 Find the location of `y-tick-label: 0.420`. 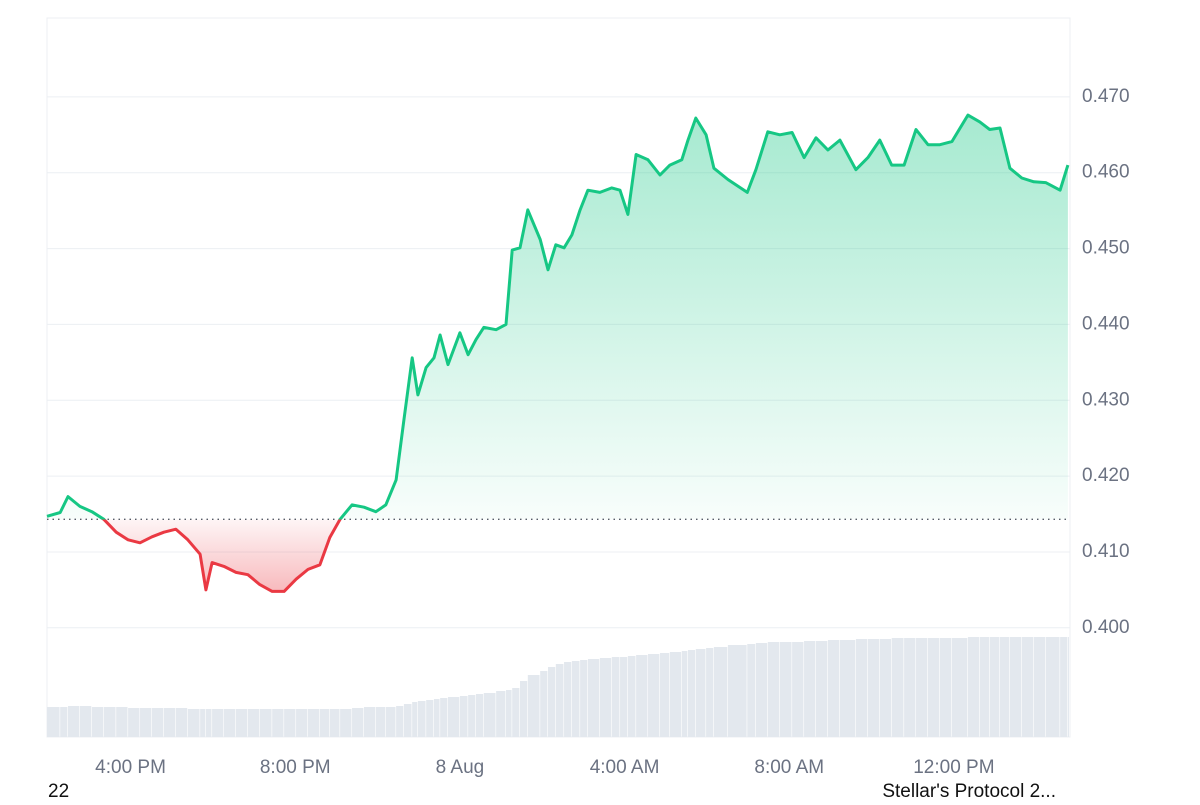

y-tick-label: 0.420 is located at coordinates (1106, 475).